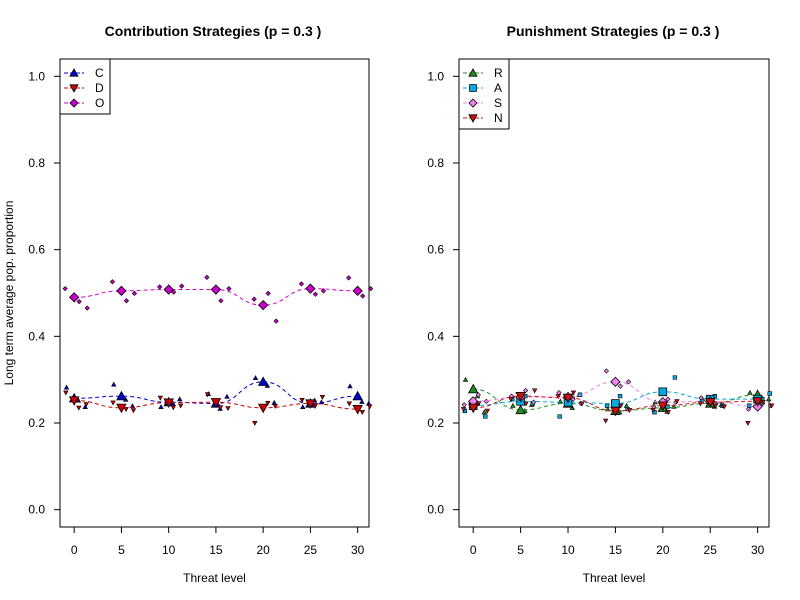 The width and height of the screenshot is (800, 600). Describe the element at coordinates (36, 423) in the screenshot. I see `y-tick-label: 0.2` at that location.